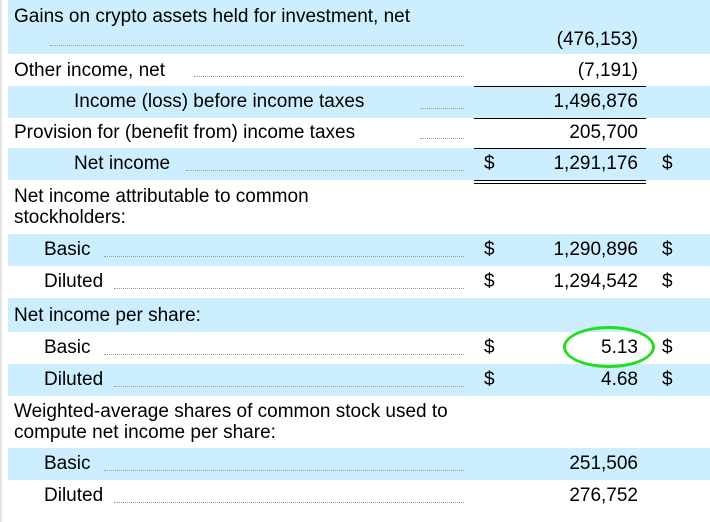 The image size is (710, 522). What do you see at coordinates (359, 70) in the screenshot?
I see `row-other-income: Other income, net (7,191)` at bounding box center [359, 70].